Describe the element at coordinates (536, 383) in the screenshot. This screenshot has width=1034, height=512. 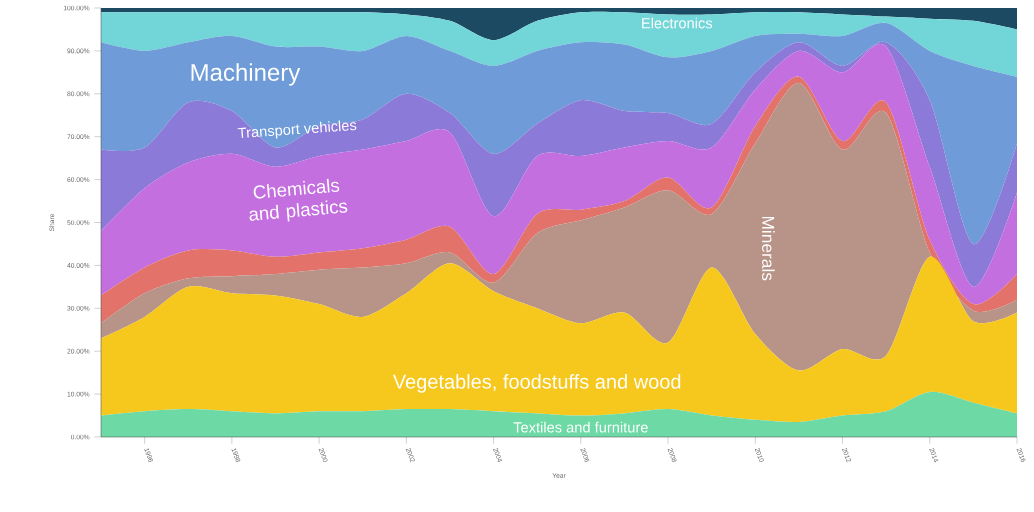
I see `series-label: Vegetables, foodstuffs and wood` at that location.